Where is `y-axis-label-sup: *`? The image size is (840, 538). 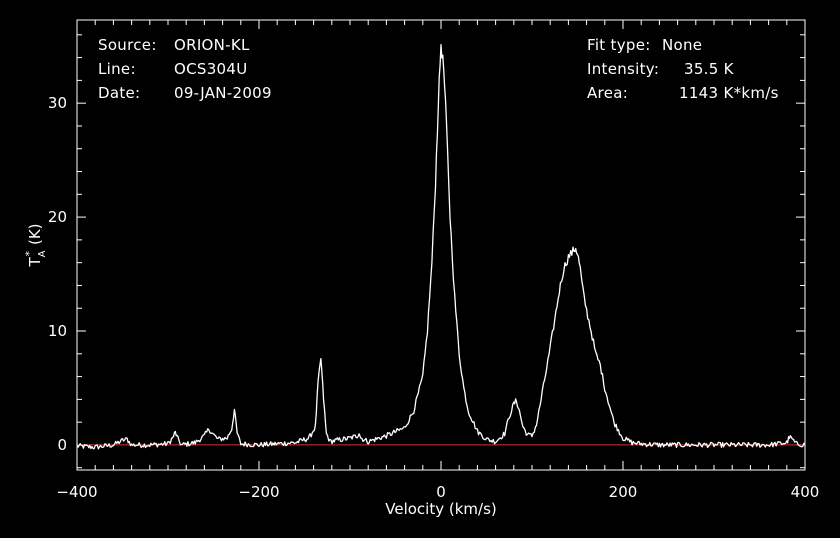
y-axis-label-sup: * is located at coordinates (29, 254).